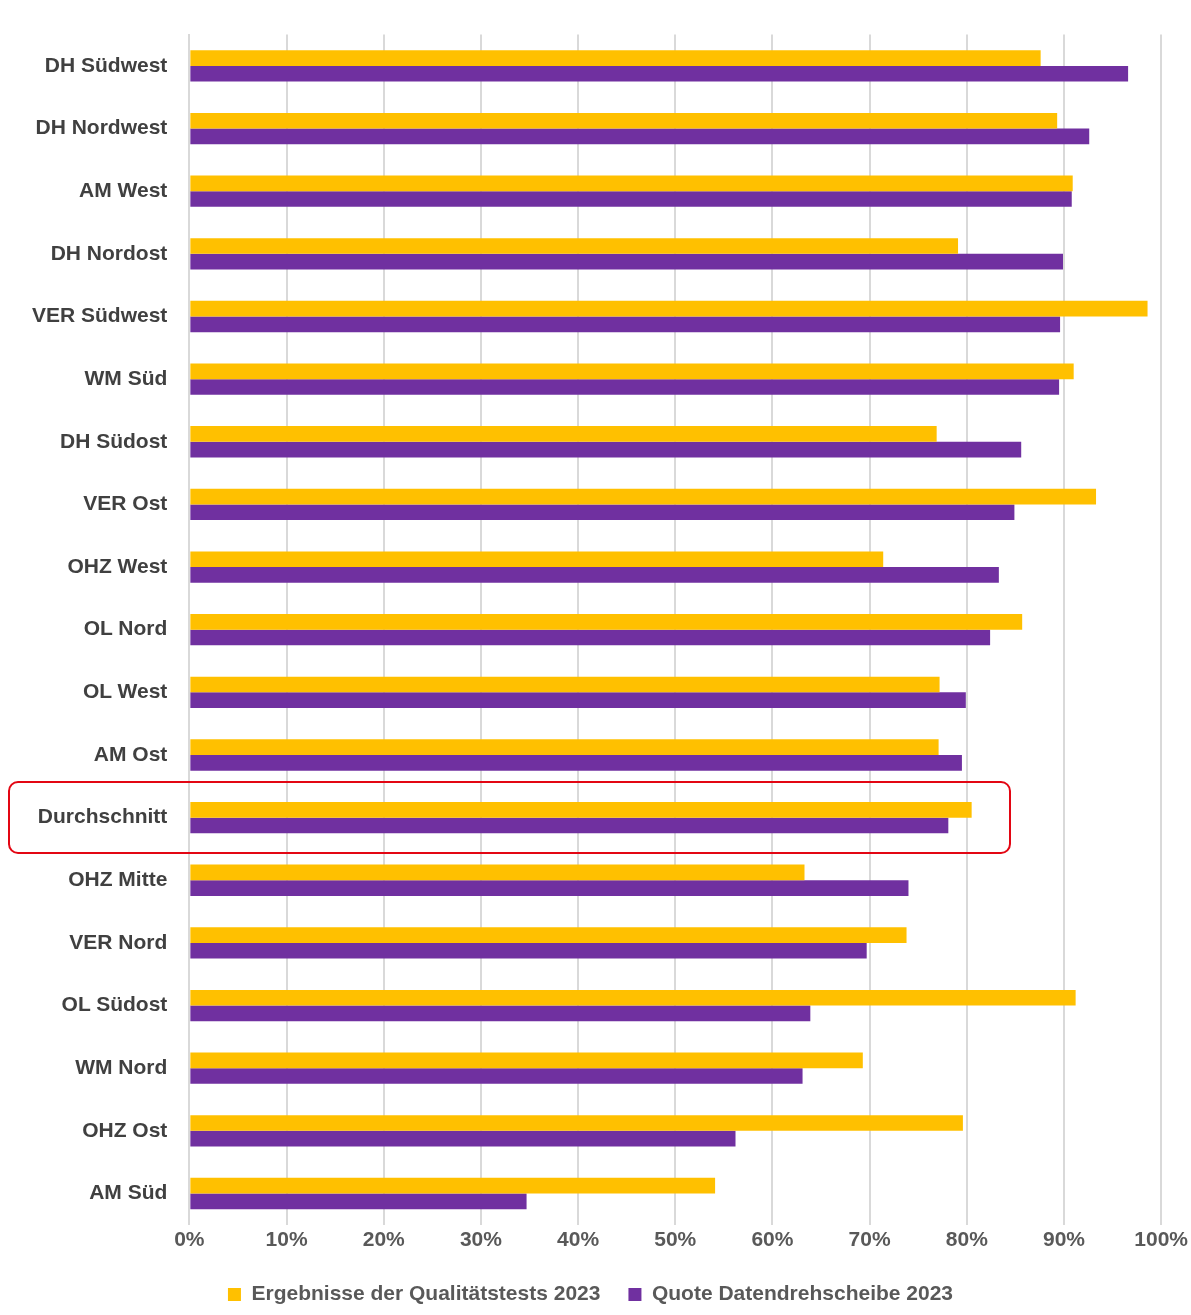  What do you see at coordinates (578, 1239) in the screenshot?
I see `x-tick-label: 40%` at bounding box center [578, 1239].